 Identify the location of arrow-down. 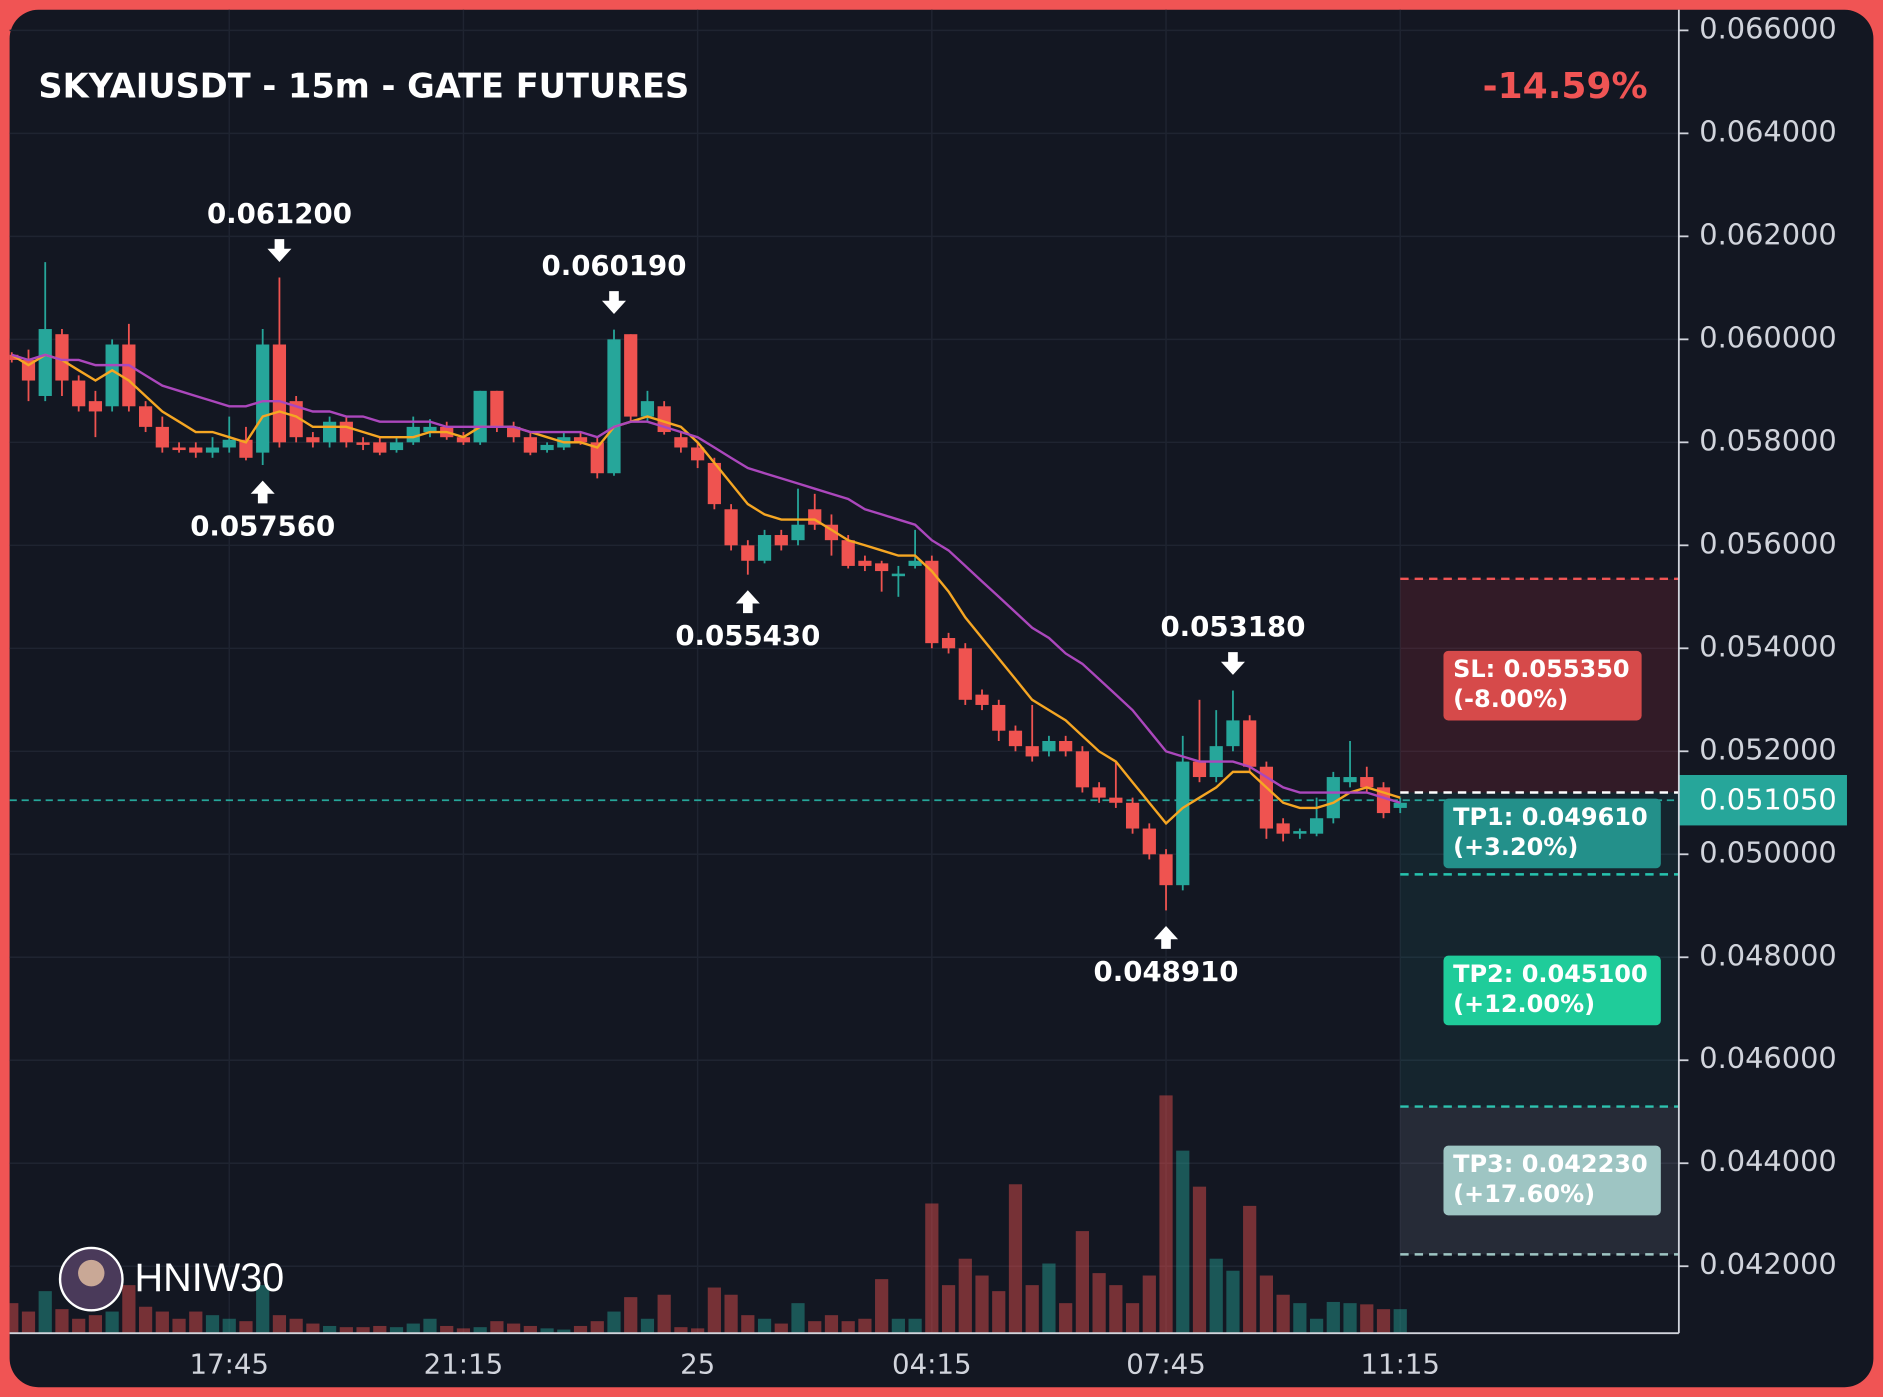
(614, 302).